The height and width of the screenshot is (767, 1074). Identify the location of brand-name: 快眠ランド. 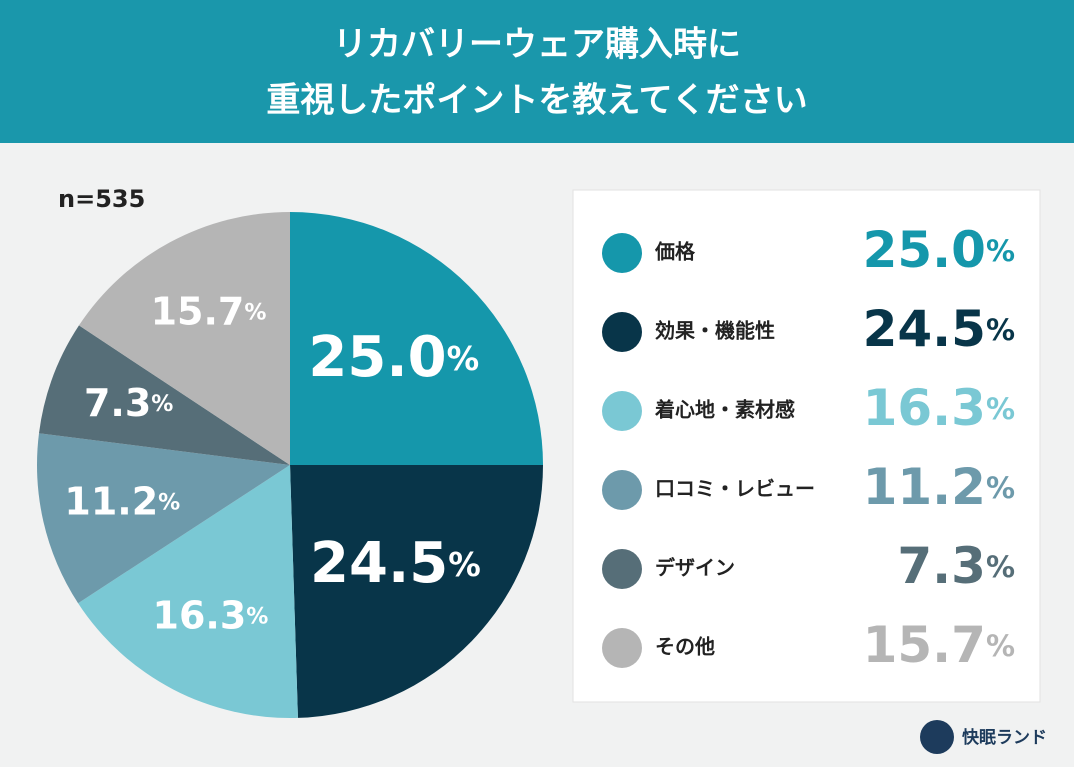
(1004, 737).